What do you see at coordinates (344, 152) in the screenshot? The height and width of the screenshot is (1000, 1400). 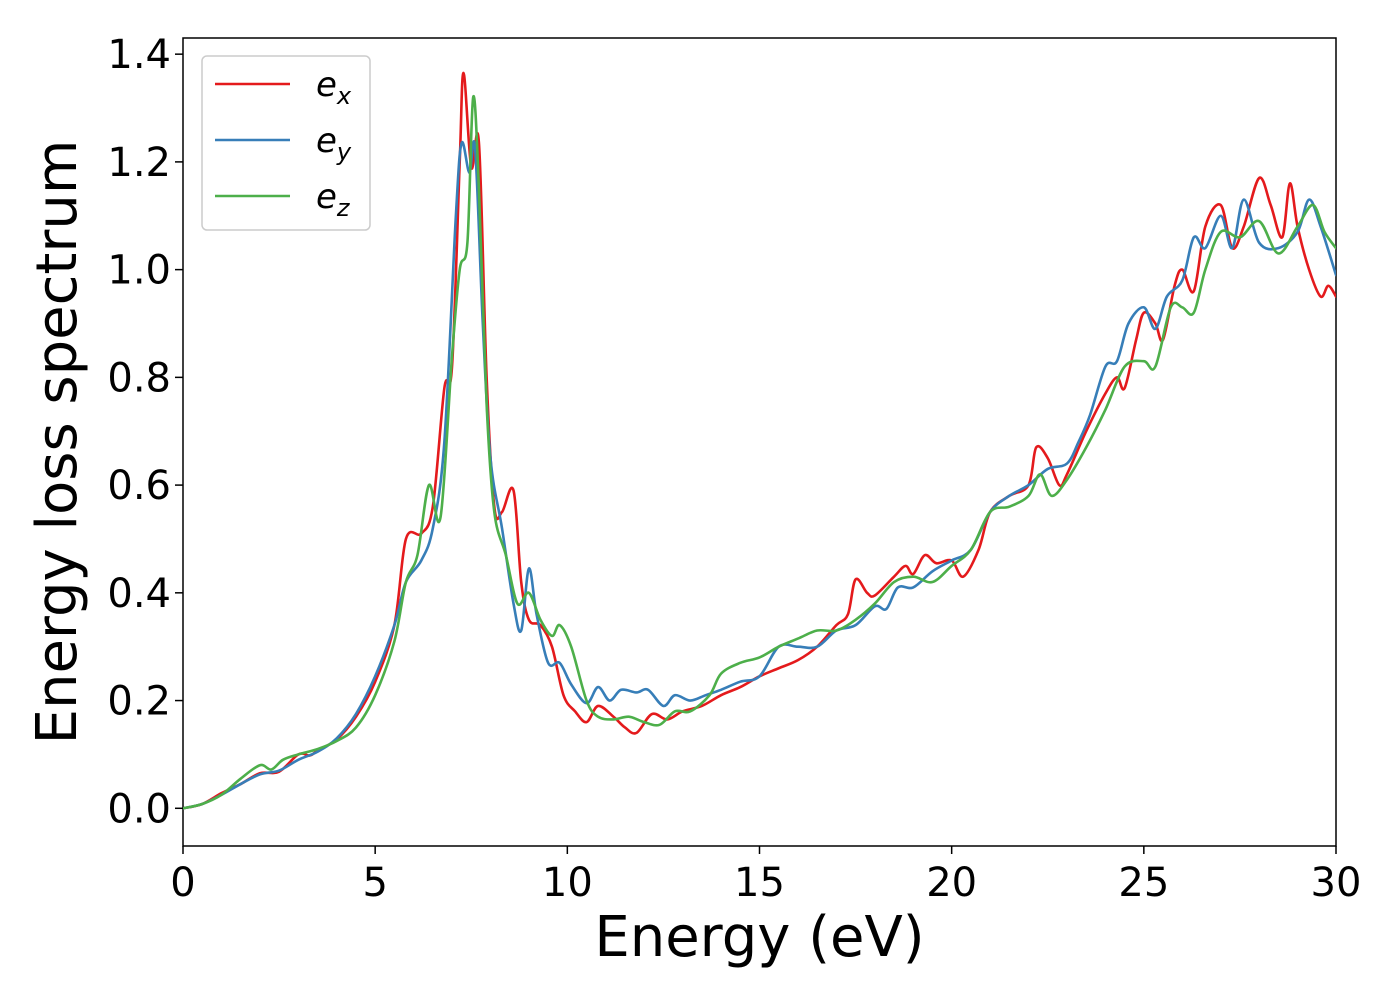 I see `legend-subscript: y` at bounding box center [344, 152].